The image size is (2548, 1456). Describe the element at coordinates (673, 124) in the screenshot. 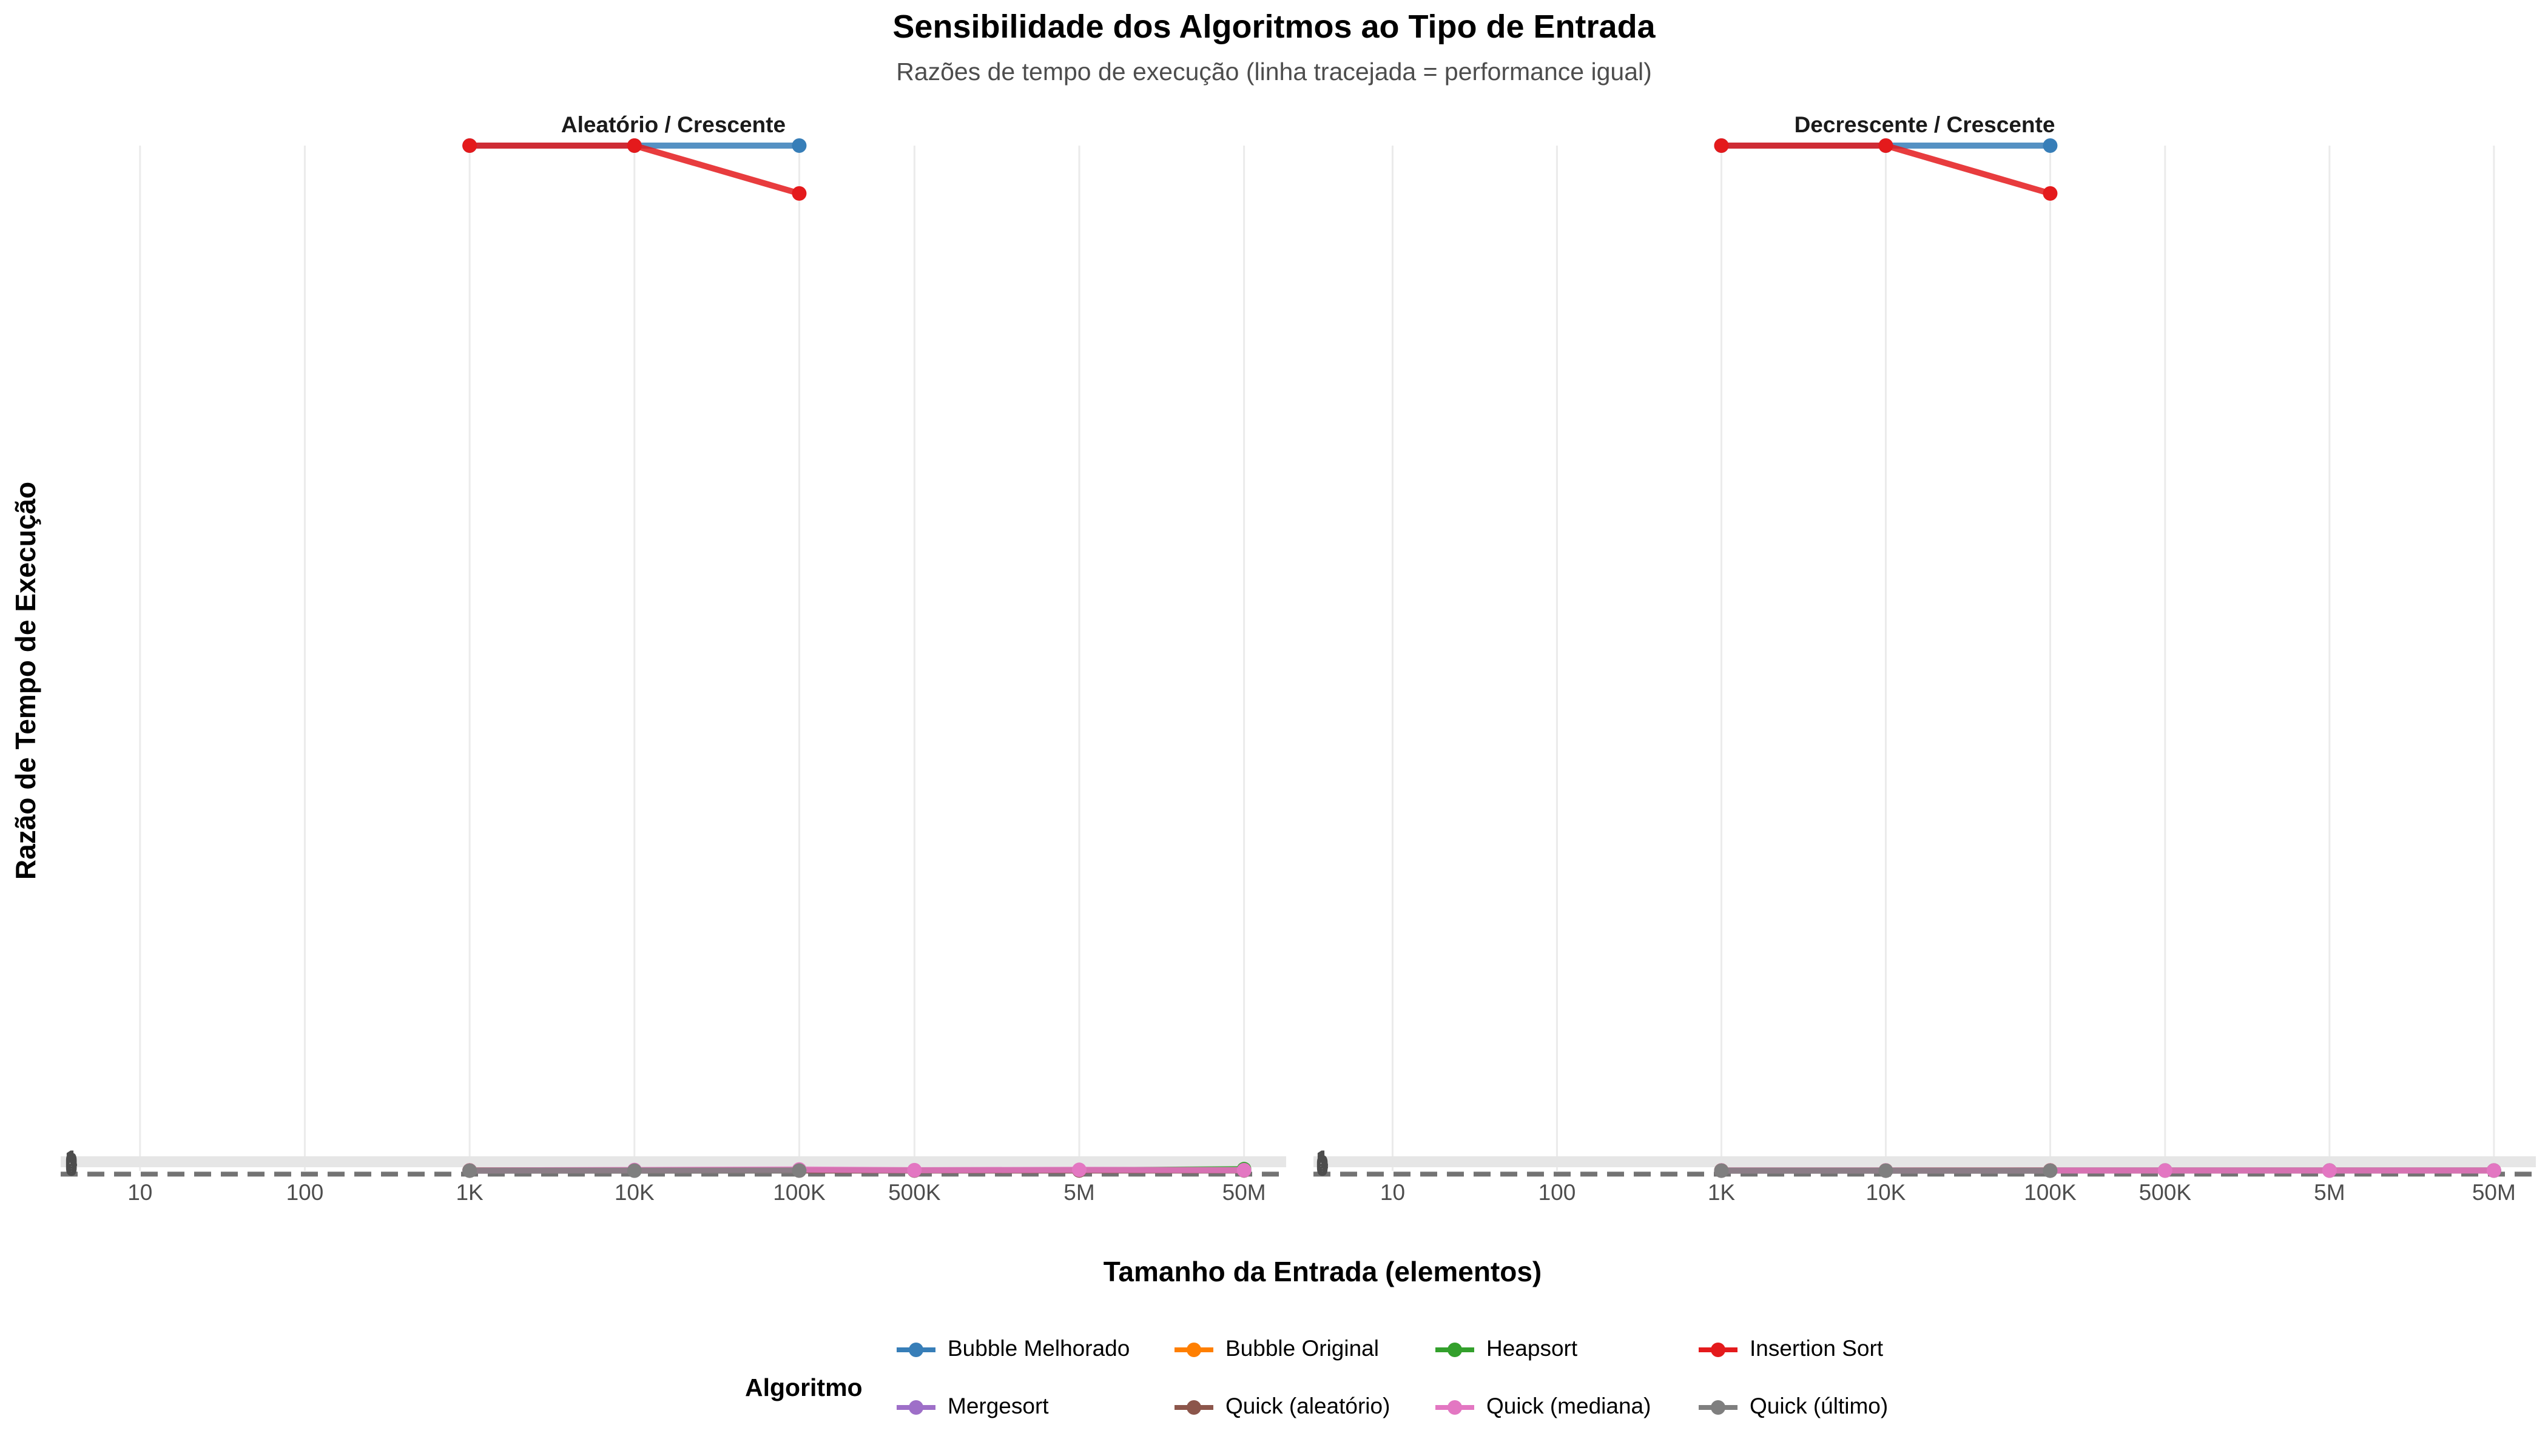

I see `panel-title: Aleatório / Crescente` at that location.